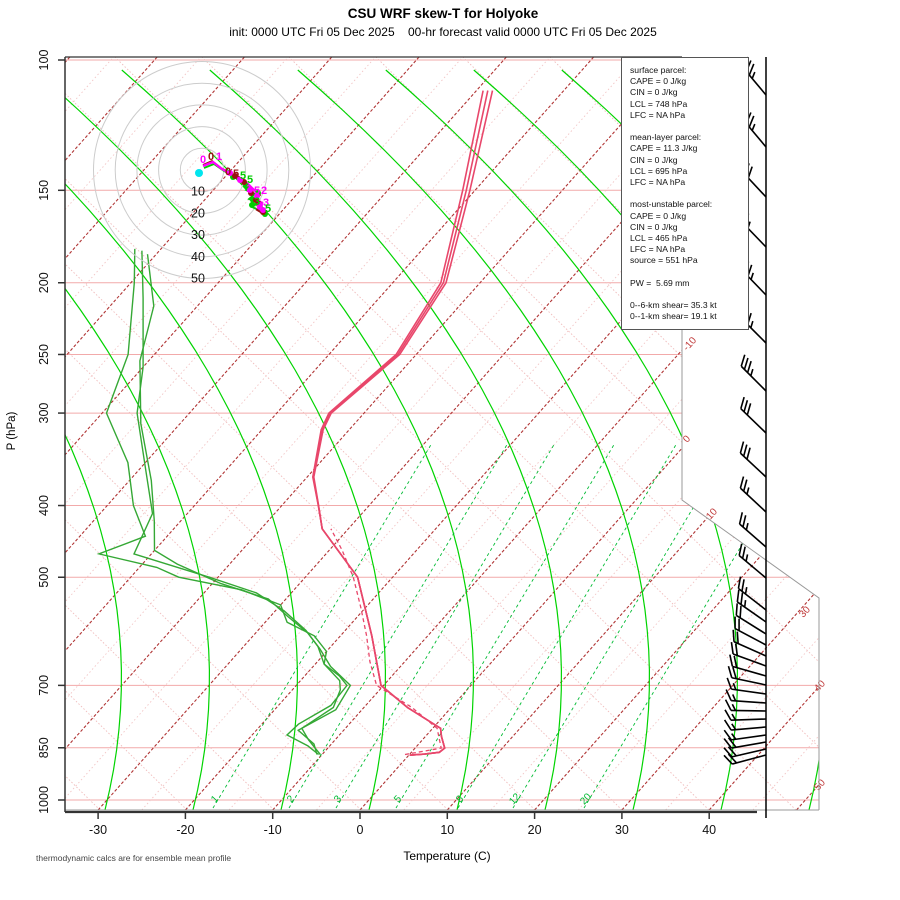 The image size is (900, 900). Describe the element at coordinates (660, 282) in the screenshot. I see `legend-line: PW = 5.69 mm` at that location.